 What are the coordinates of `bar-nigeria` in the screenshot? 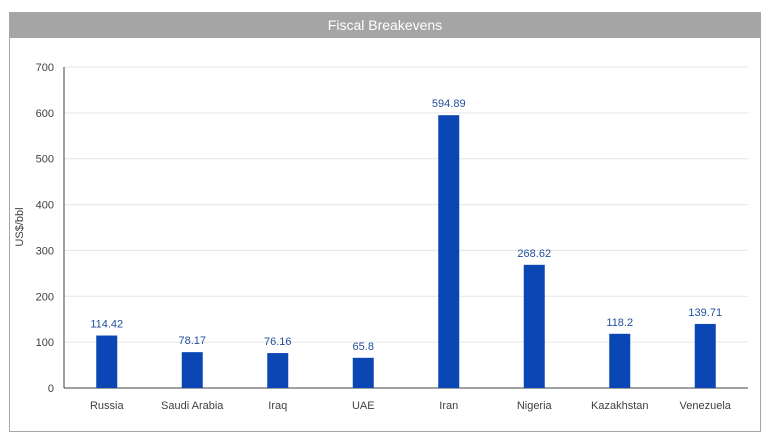 It's located at (534, 326).